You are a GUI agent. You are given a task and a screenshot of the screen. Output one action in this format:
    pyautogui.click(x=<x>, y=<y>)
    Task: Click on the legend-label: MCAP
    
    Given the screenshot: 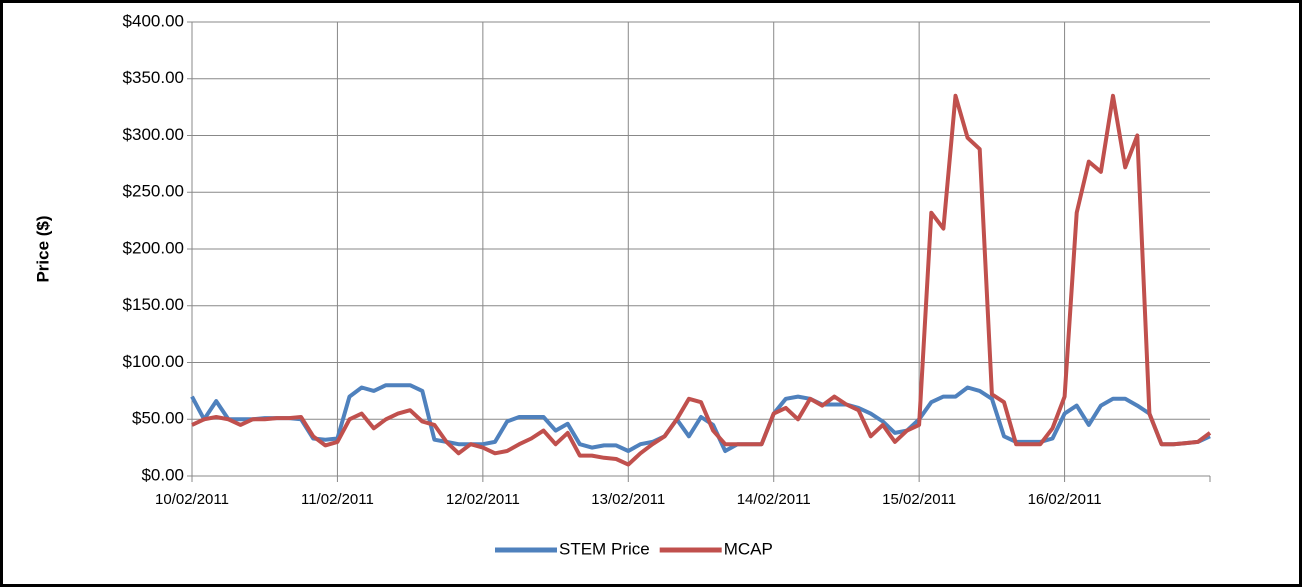 What is the action you would take?
    pyautogui.click(x=748, y=548)
    